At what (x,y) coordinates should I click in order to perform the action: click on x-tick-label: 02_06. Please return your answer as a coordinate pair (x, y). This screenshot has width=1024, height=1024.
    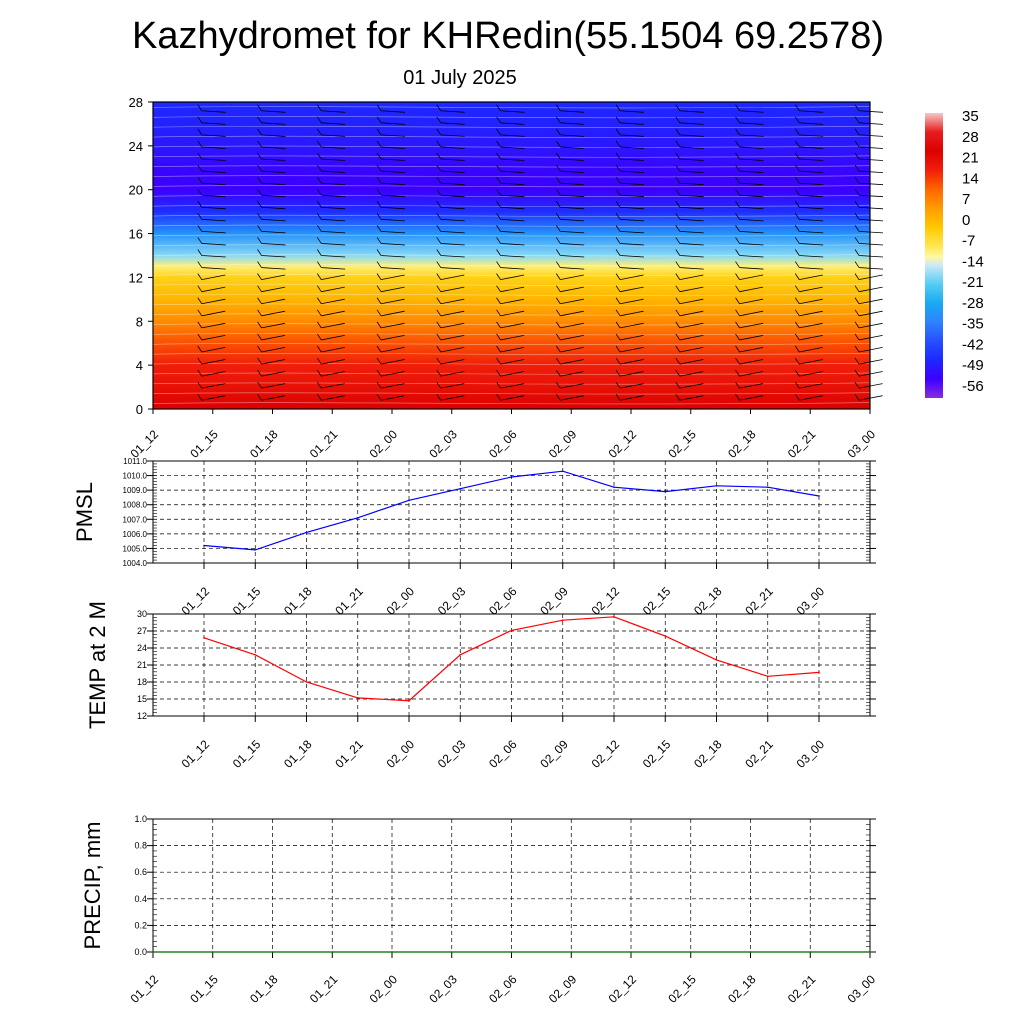
    Looking at the image, I should click on (503, 754).